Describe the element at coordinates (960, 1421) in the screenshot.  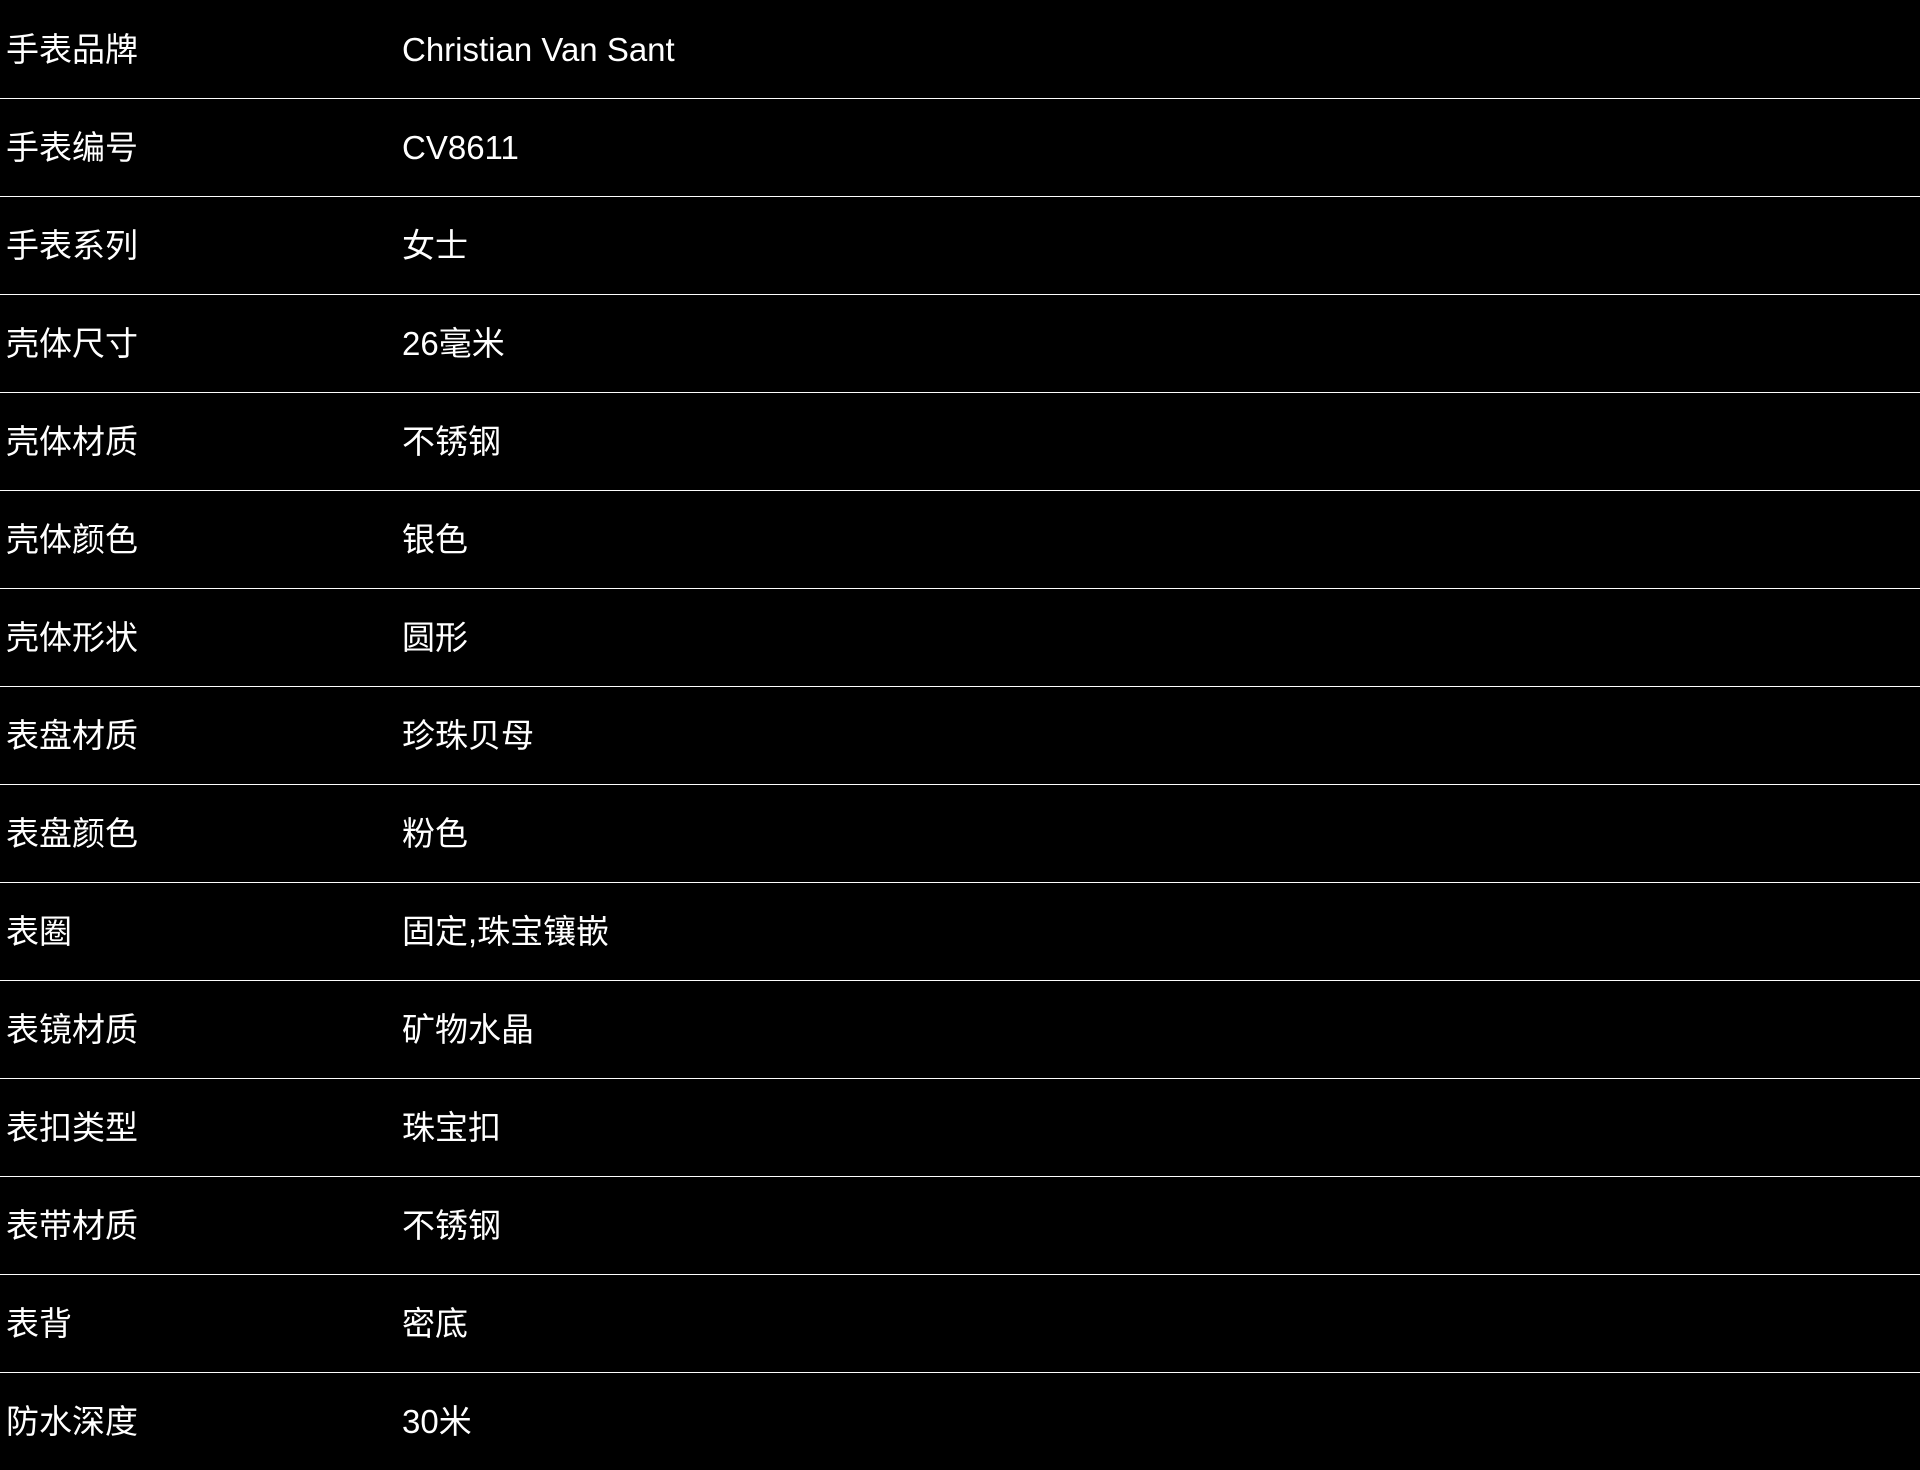
I see `spec-row-water-resistance: 防水深度 30米` at that location.